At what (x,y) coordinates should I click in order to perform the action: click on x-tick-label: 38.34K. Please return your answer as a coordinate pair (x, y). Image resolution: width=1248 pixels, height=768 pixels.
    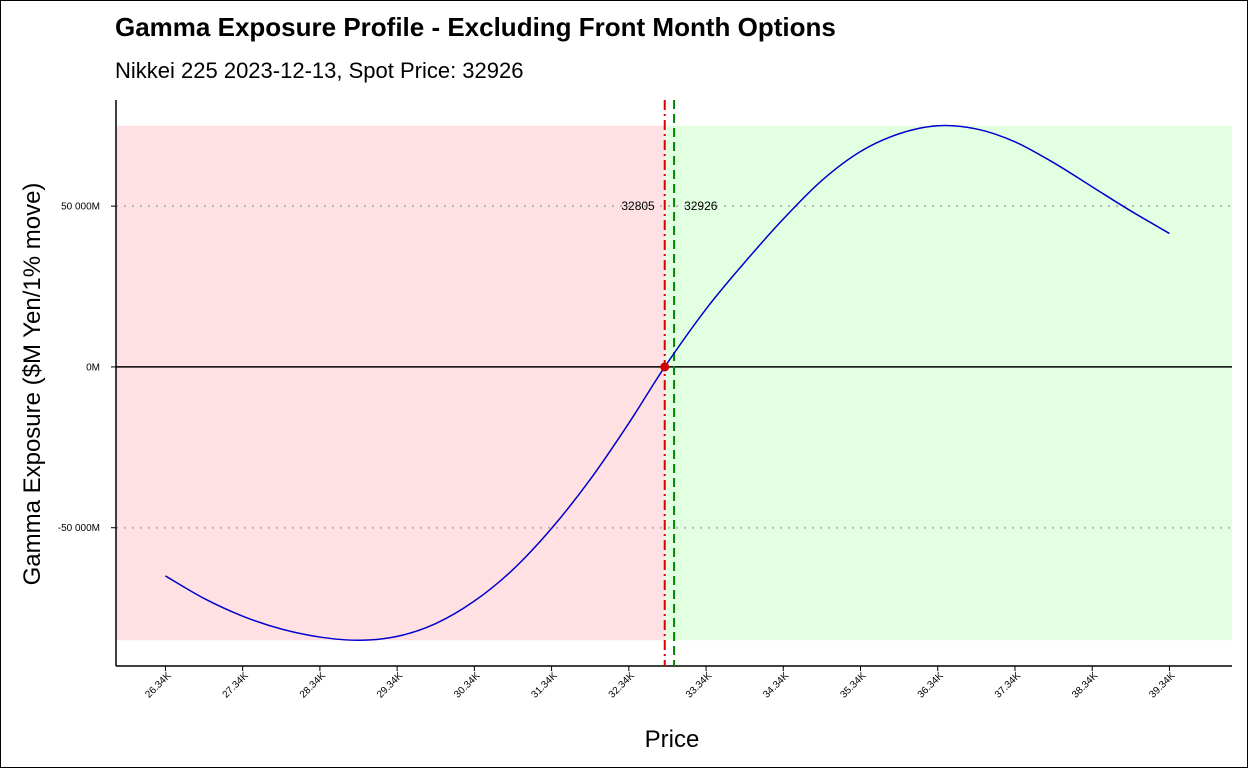
    Looking at the image, I should click on (1085, 685).